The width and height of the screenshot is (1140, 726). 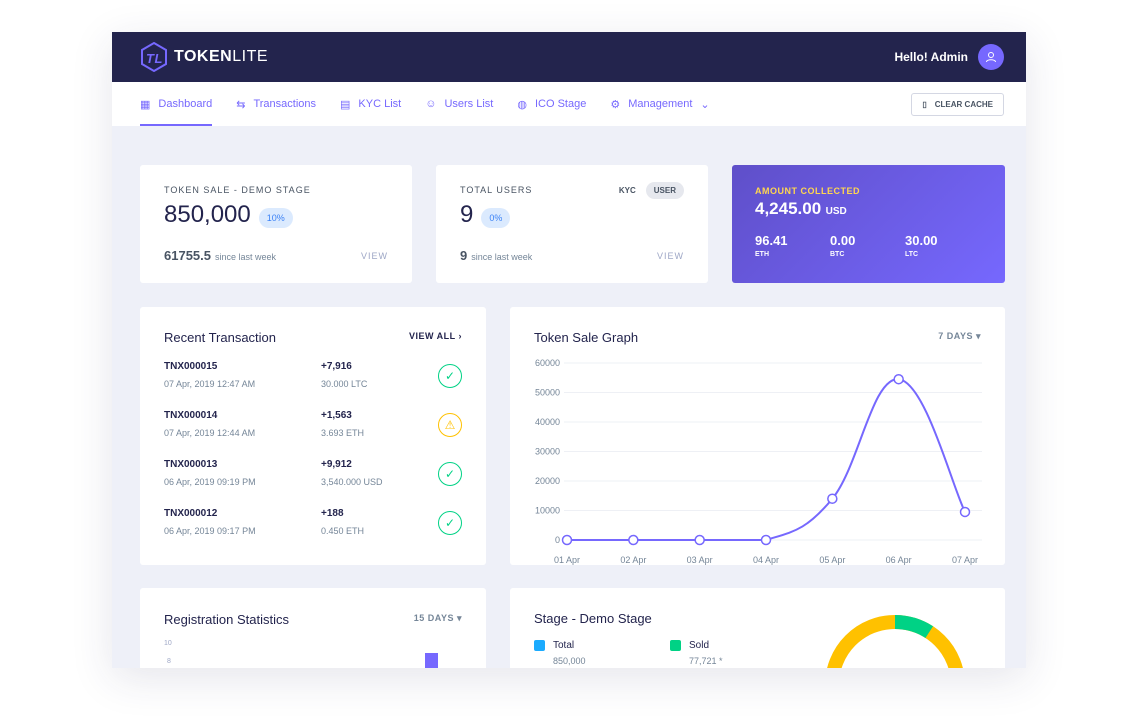 I want to click on nav-users-list: ☺ Users List, so click(x=459, y=104).